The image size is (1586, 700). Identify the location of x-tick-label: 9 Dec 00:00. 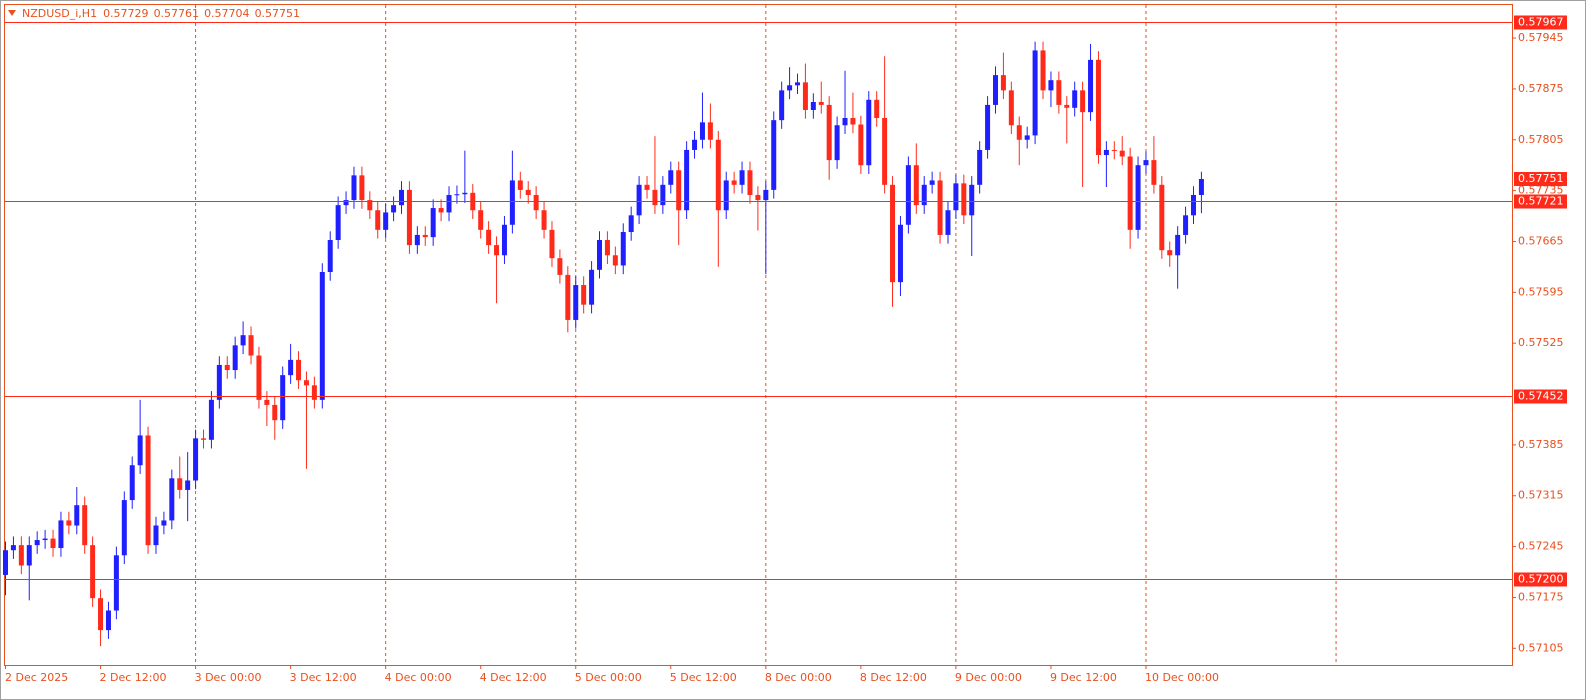
(988, 677).